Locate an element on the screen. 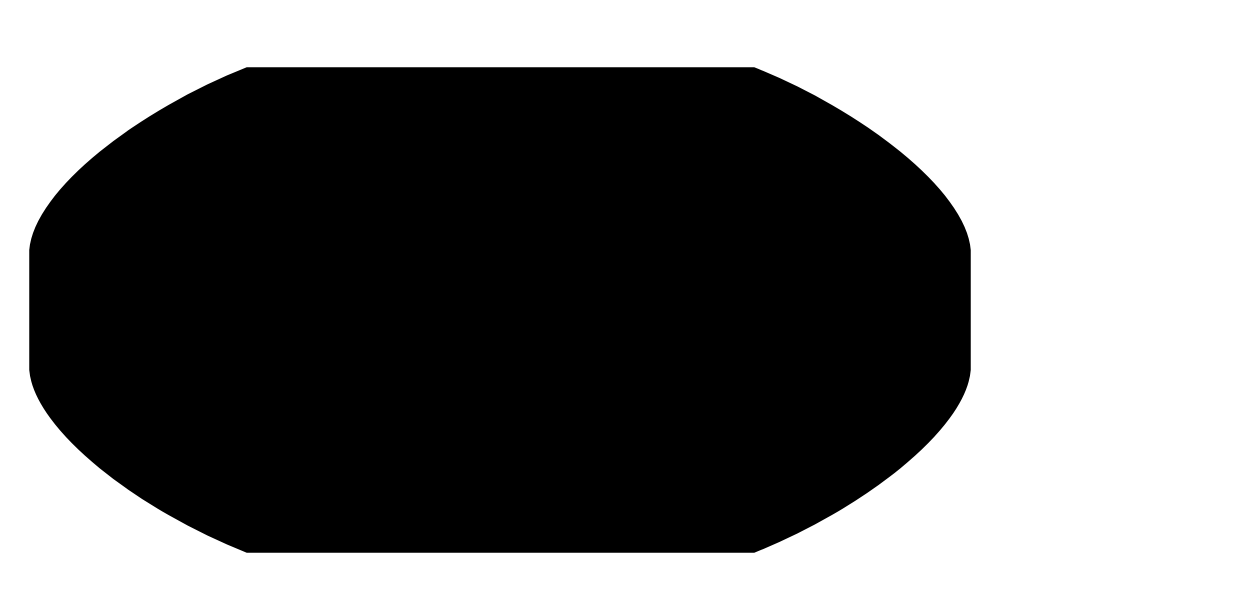  new-zealand is located at coordinates (907, 451).